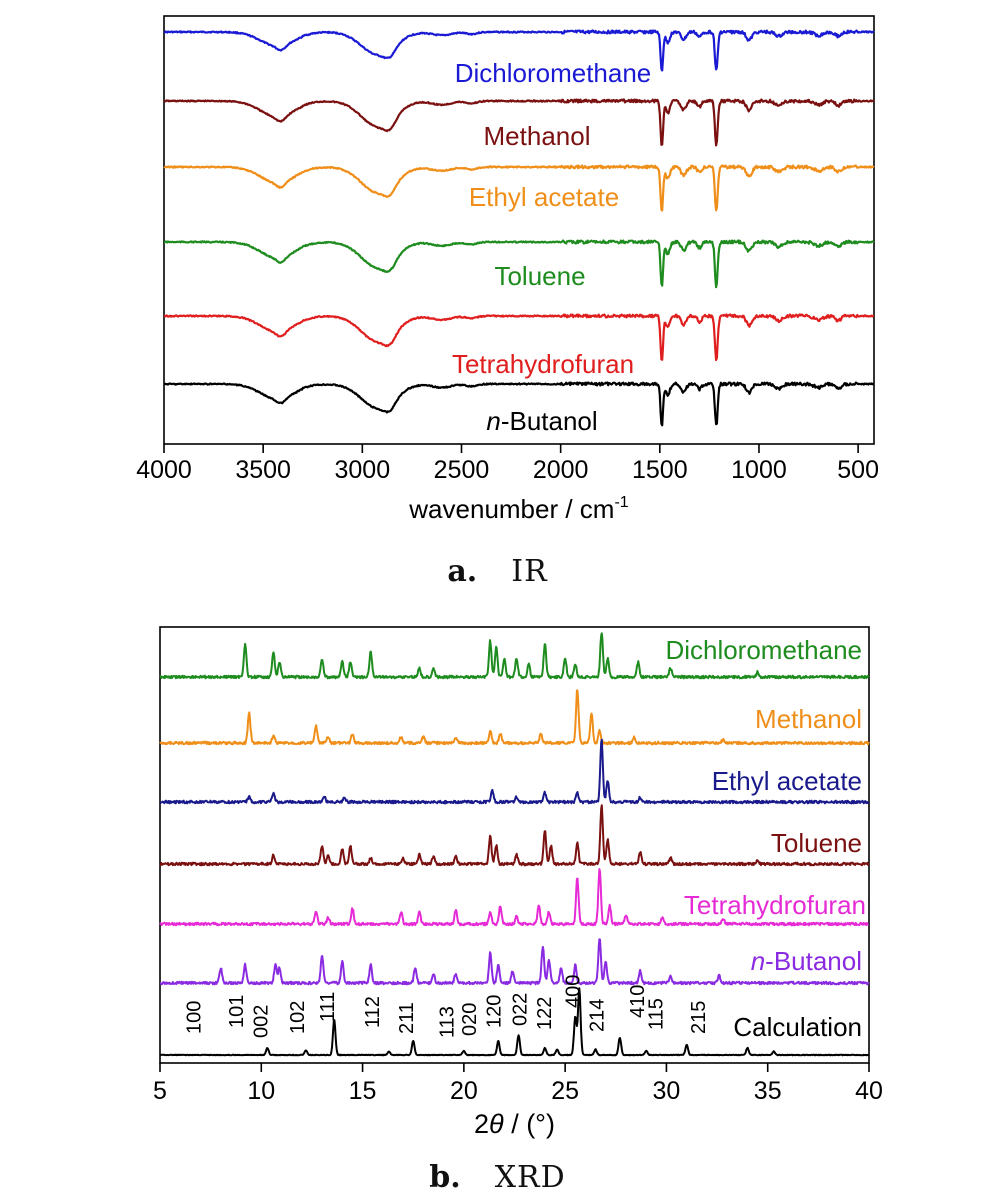 The image size is (995, 1204). Describe the element at coordinates (518, 509) in the screenshot. I see `ir-x-axis-label: wavenumber / cm-1` at that location.